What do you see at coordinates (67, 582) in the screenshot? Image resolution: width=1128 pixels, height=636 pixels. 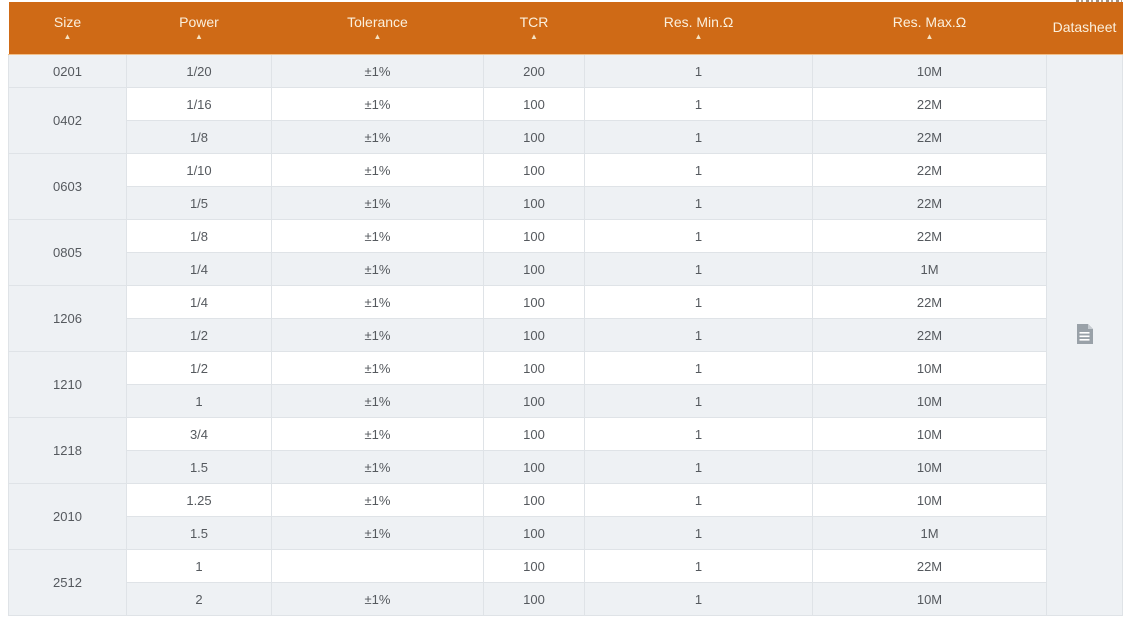 I see `size-cell: 2512` at bounding box center [67, 582].